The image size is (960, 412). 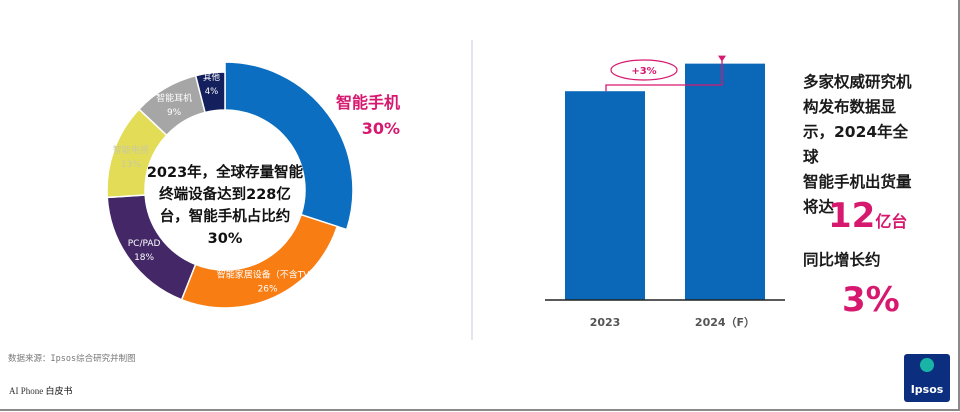 What do you see at coordinates (225, 195) in the screenshot?
I see `center-line: 终端设备达到228亿` at bounding box center [225, 195].